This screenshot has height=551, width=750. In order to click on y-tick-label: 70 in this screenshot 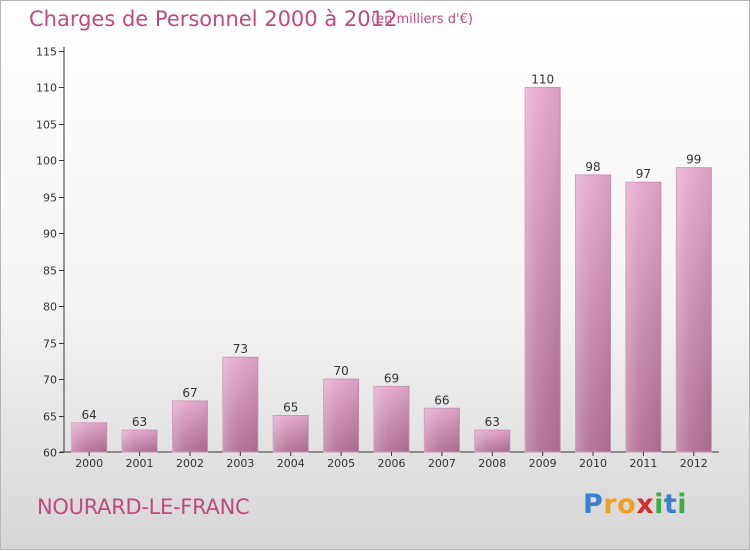, I will do `click(50, 380)`.